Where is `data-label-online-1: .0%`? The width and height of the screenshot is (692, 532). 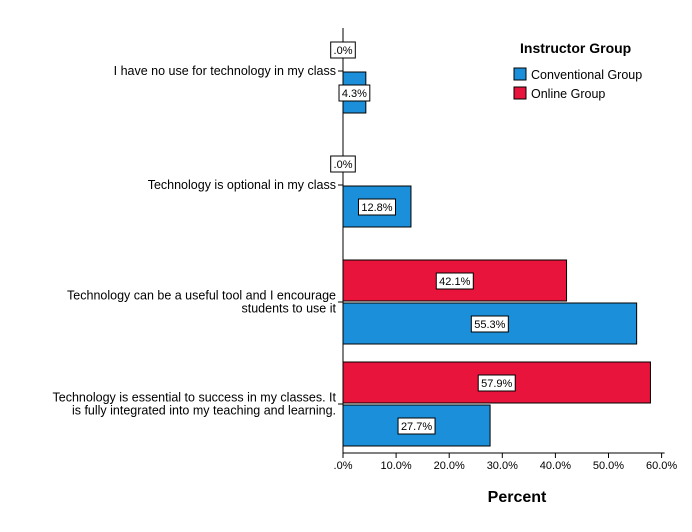 data-label-online-1: .0% is located at coordinates (343, 164).